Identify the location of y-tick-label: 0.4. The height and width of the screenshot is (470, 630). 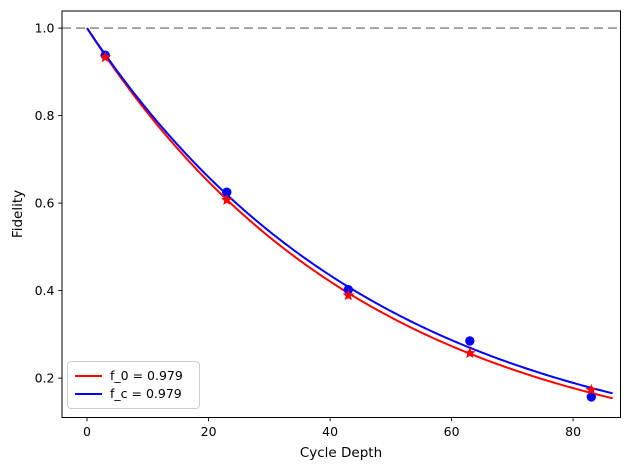
(45, 290).